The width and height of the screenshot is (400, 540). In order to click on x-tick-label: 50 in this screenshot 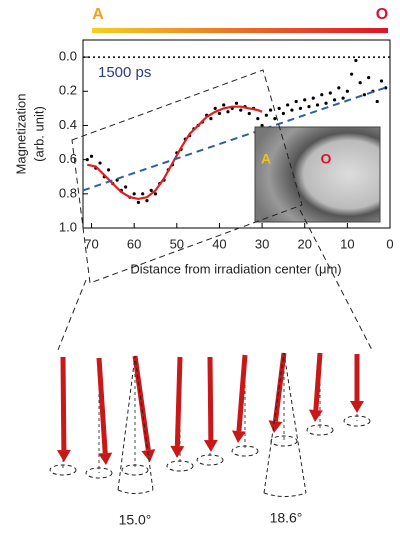, I will do `click(177, 243)`.